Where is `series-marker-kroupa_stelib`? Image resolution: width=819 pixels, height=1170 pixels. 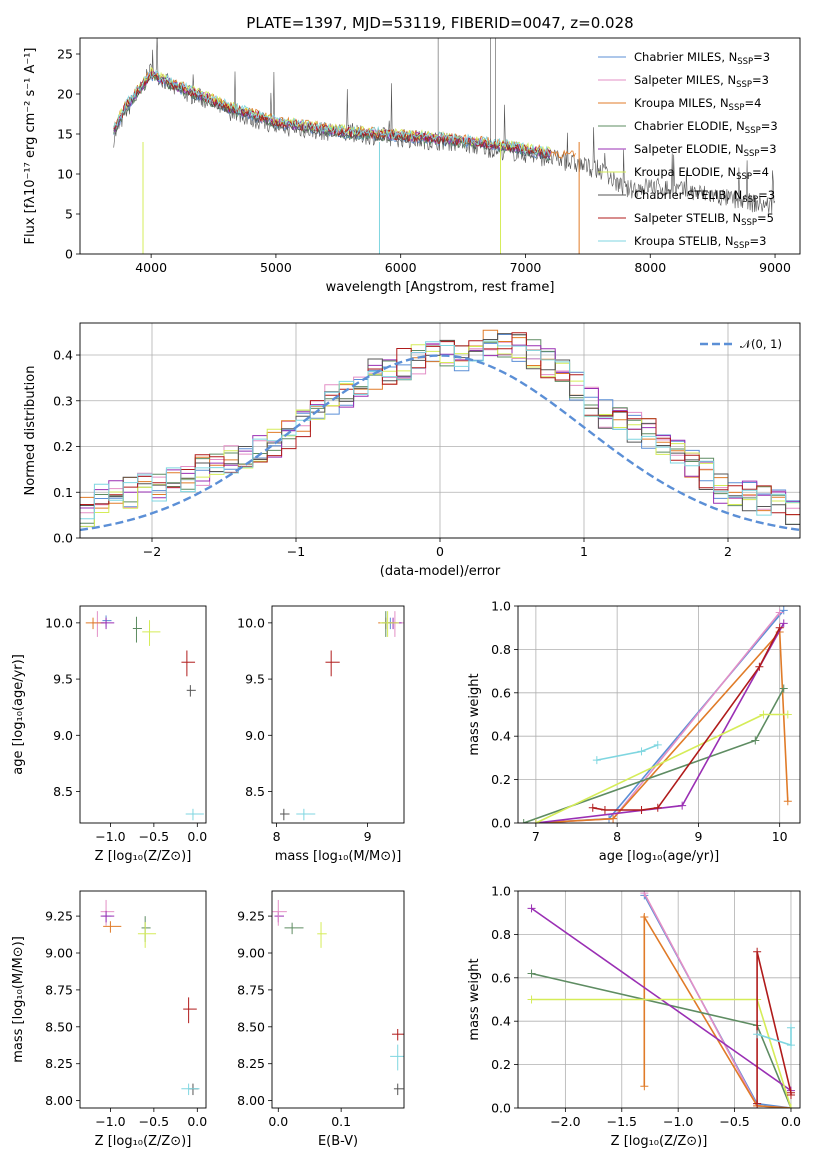
series-marker-kroupa_stelib is located at coordinates (757, 1034).